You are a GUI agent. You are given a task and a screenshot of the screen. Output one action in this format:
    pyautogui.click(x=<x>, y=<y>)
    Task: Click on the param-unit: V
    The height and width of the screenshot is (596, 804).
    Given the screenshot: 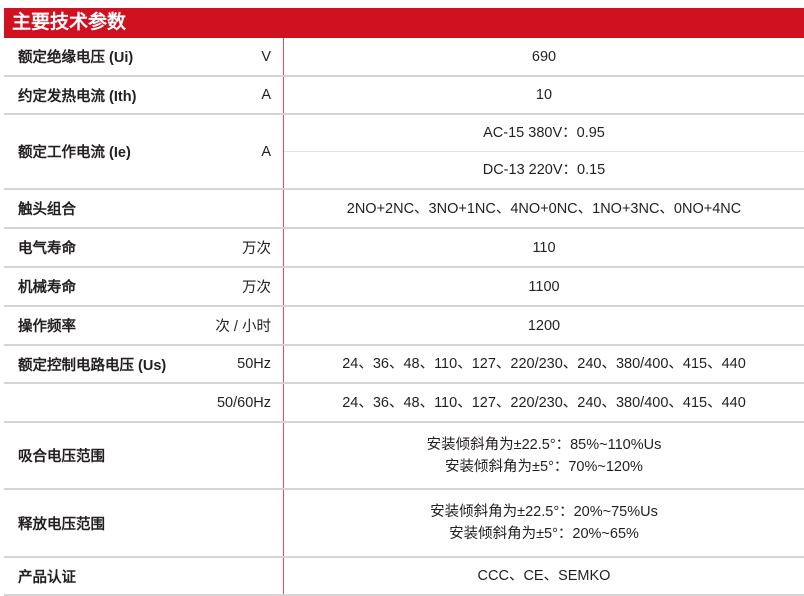 What is the action you would take?
    pyautogui.click(x=241, y=57)
    